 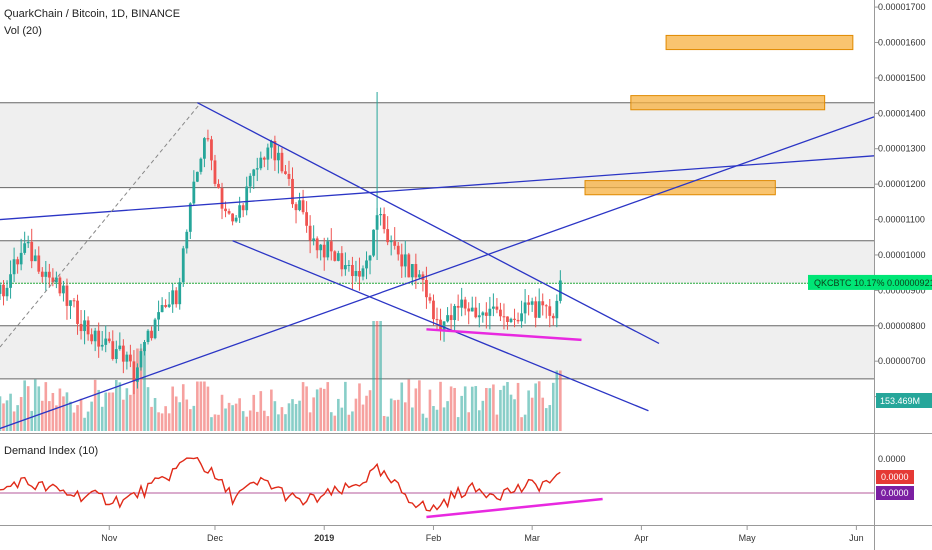 I want to click on time-tick-label: Mar, so click(x=532, y=538).